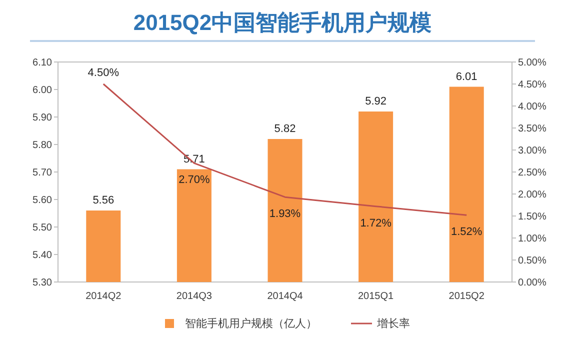 The width and height of the screenshot is (565, 341). I want to click on y-tick-label: 5.90, so click(42, 118).